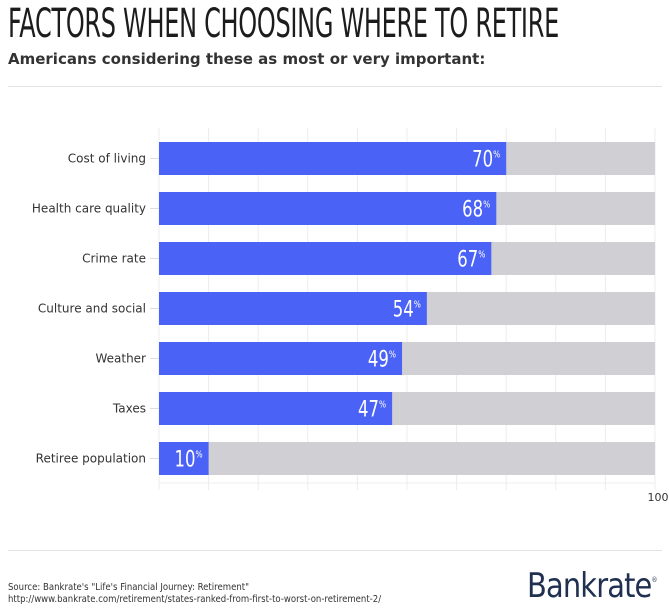  I want to click on data-label-value: 54, so click(403, 309).